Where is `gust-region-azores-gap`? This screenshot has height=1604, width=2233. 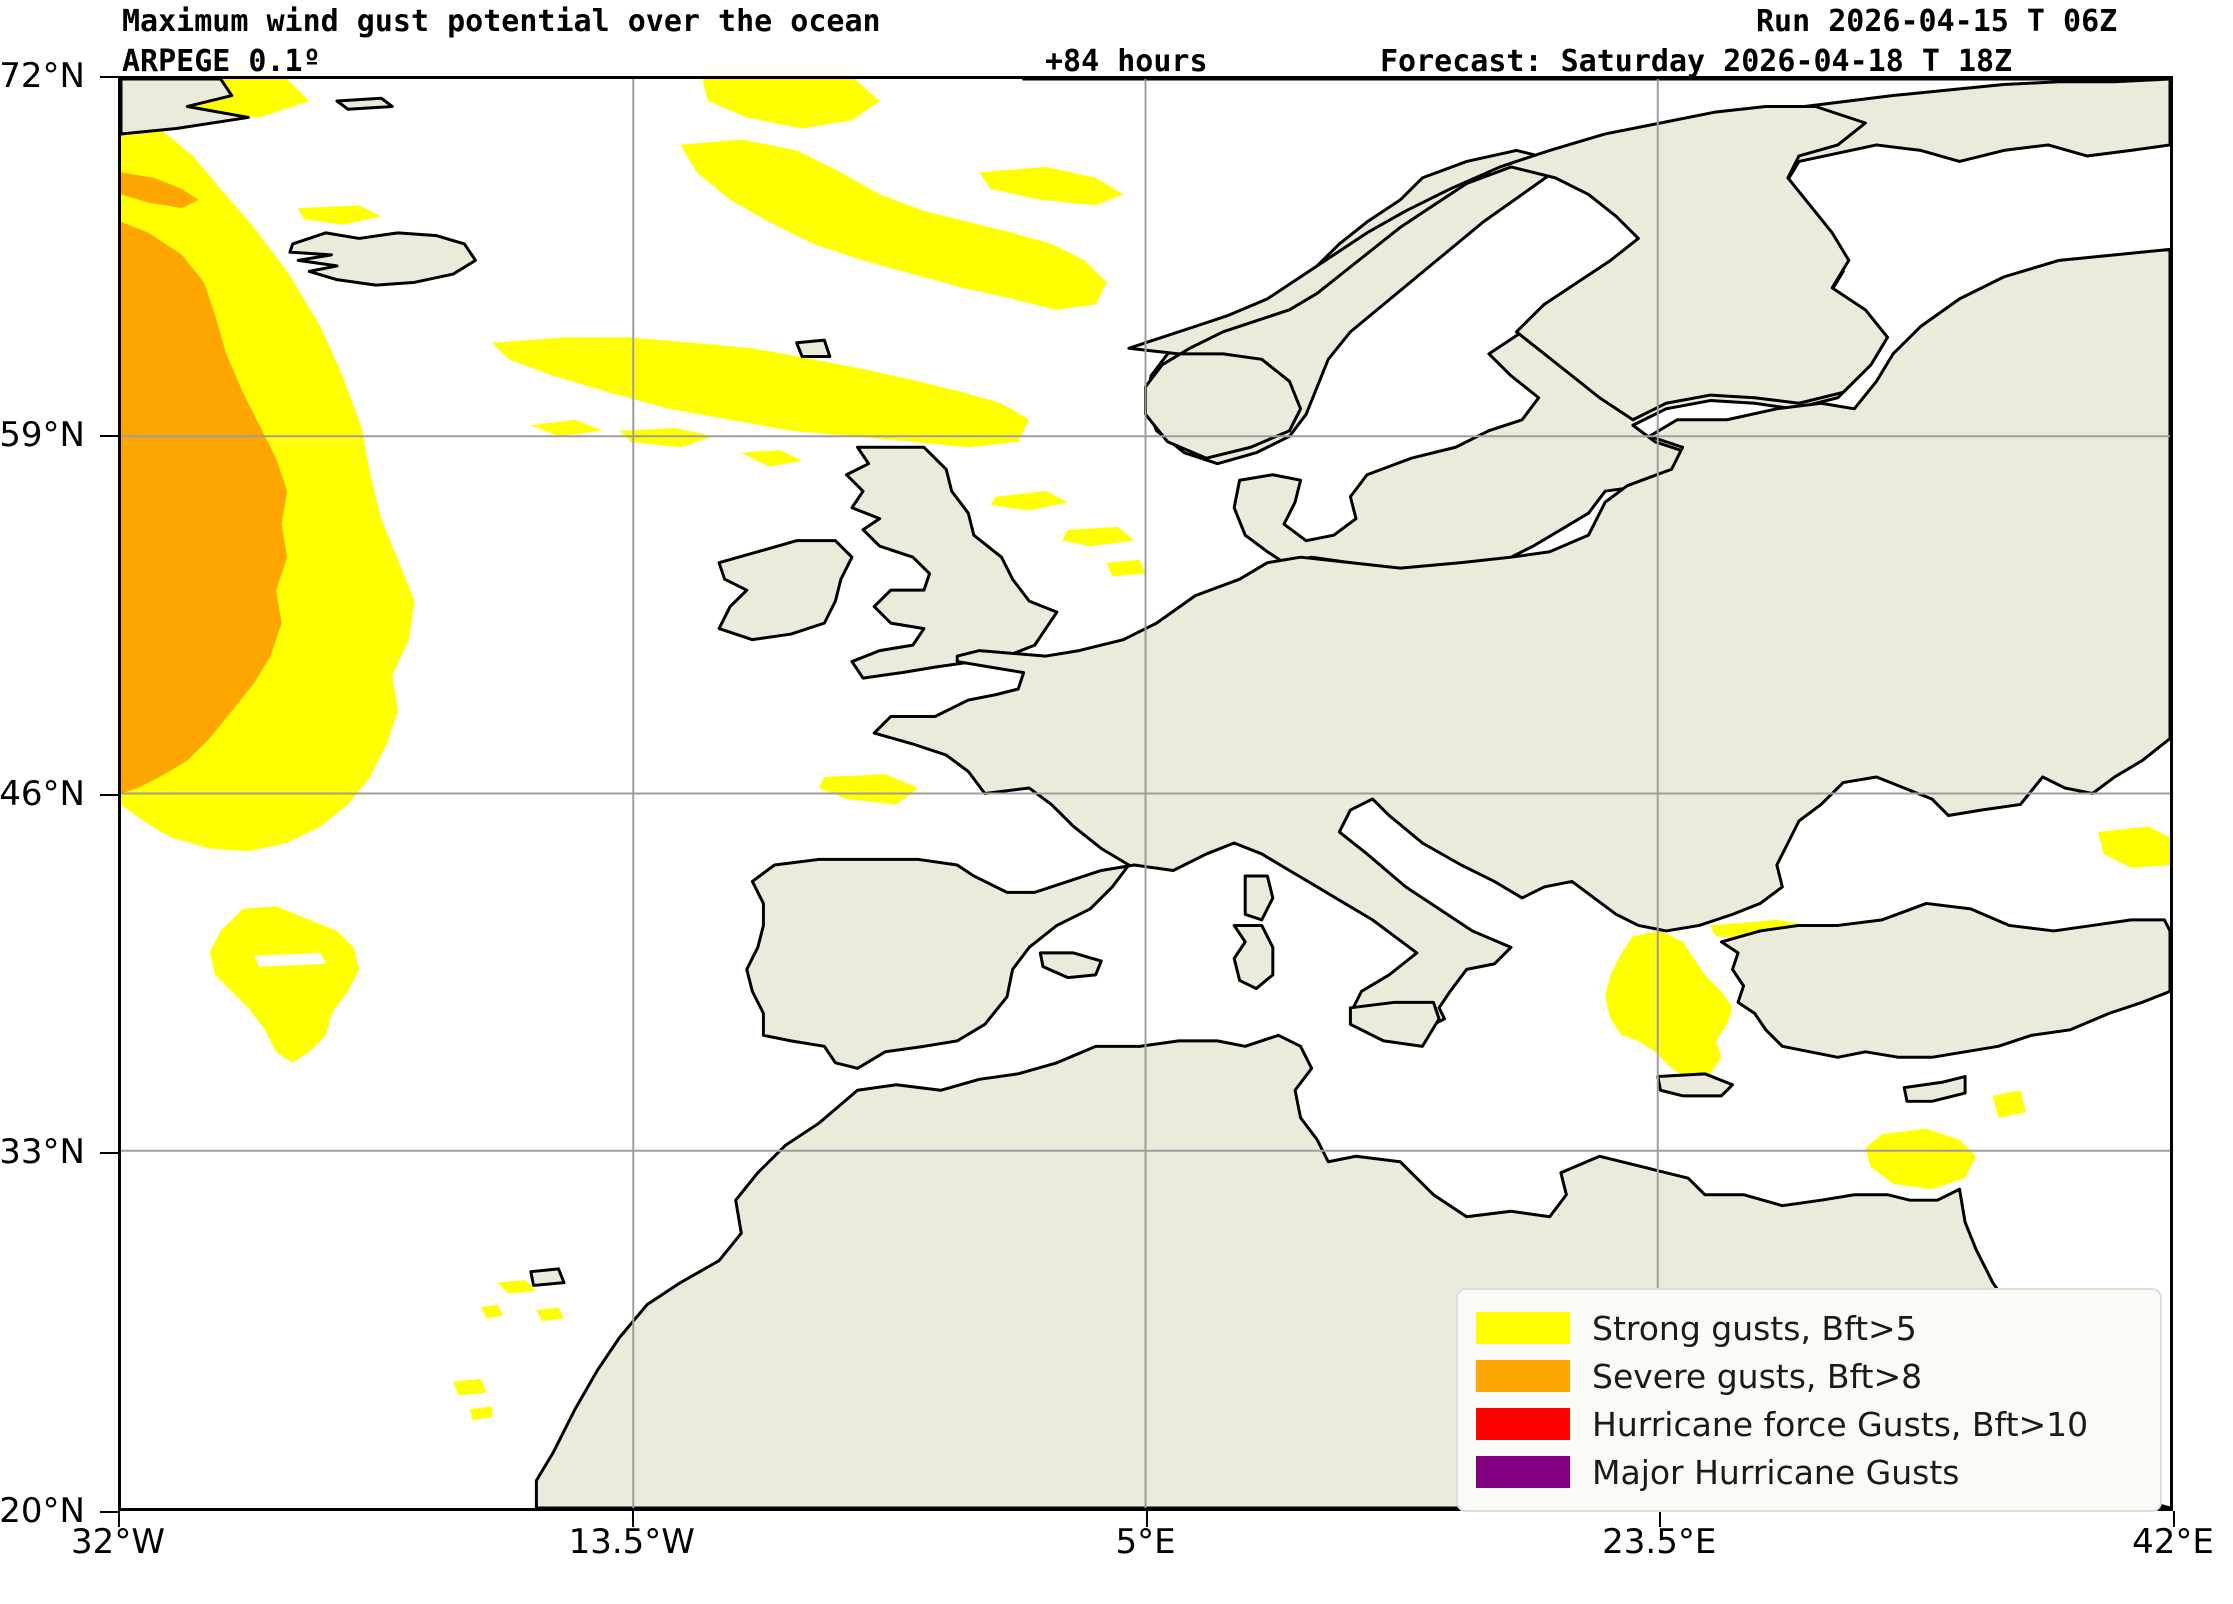 gust-region-azores-gap is located at coordinates (289, 959).